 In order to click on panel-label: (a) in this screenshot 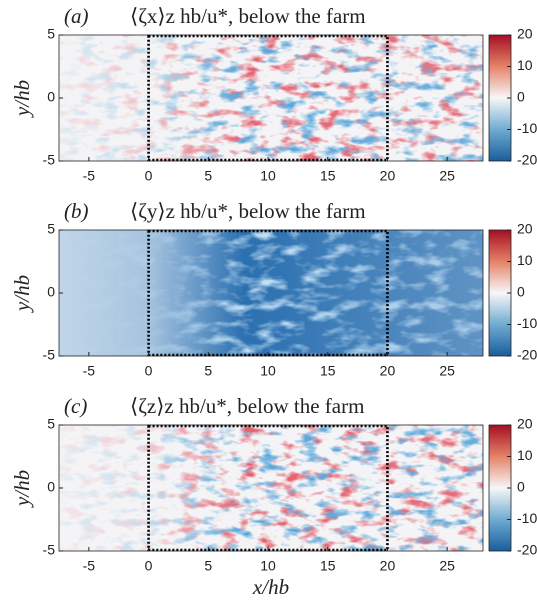, I will do `click(76, 16)`.